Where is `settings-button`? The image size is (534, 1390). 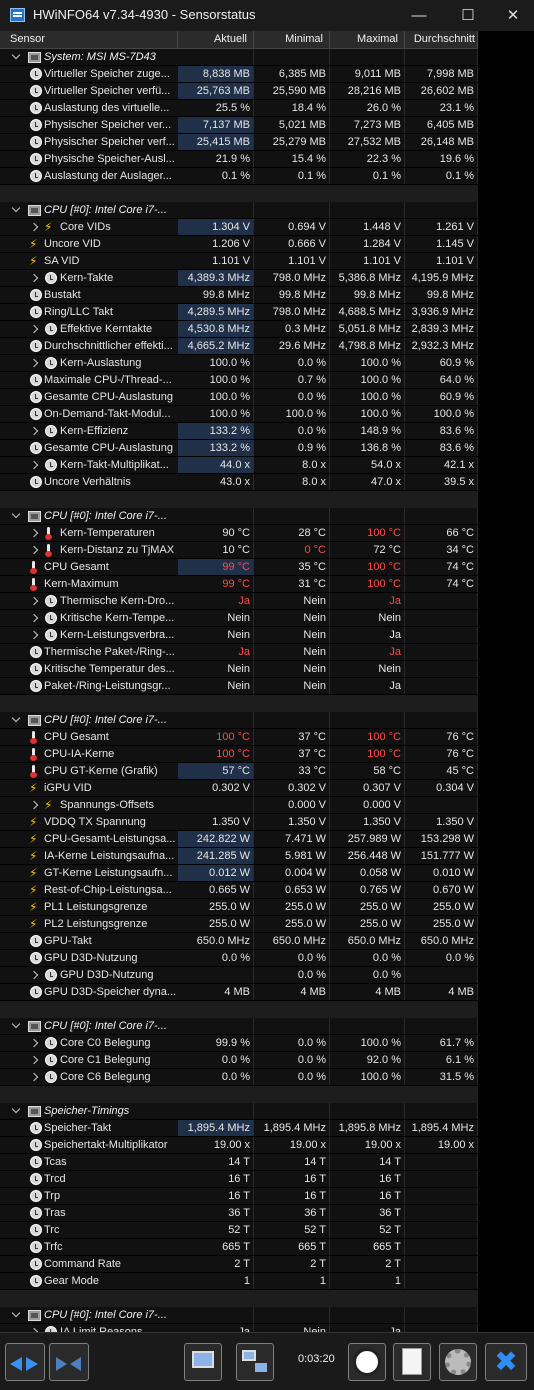
settings-button is located at coordinates (458, 1362).